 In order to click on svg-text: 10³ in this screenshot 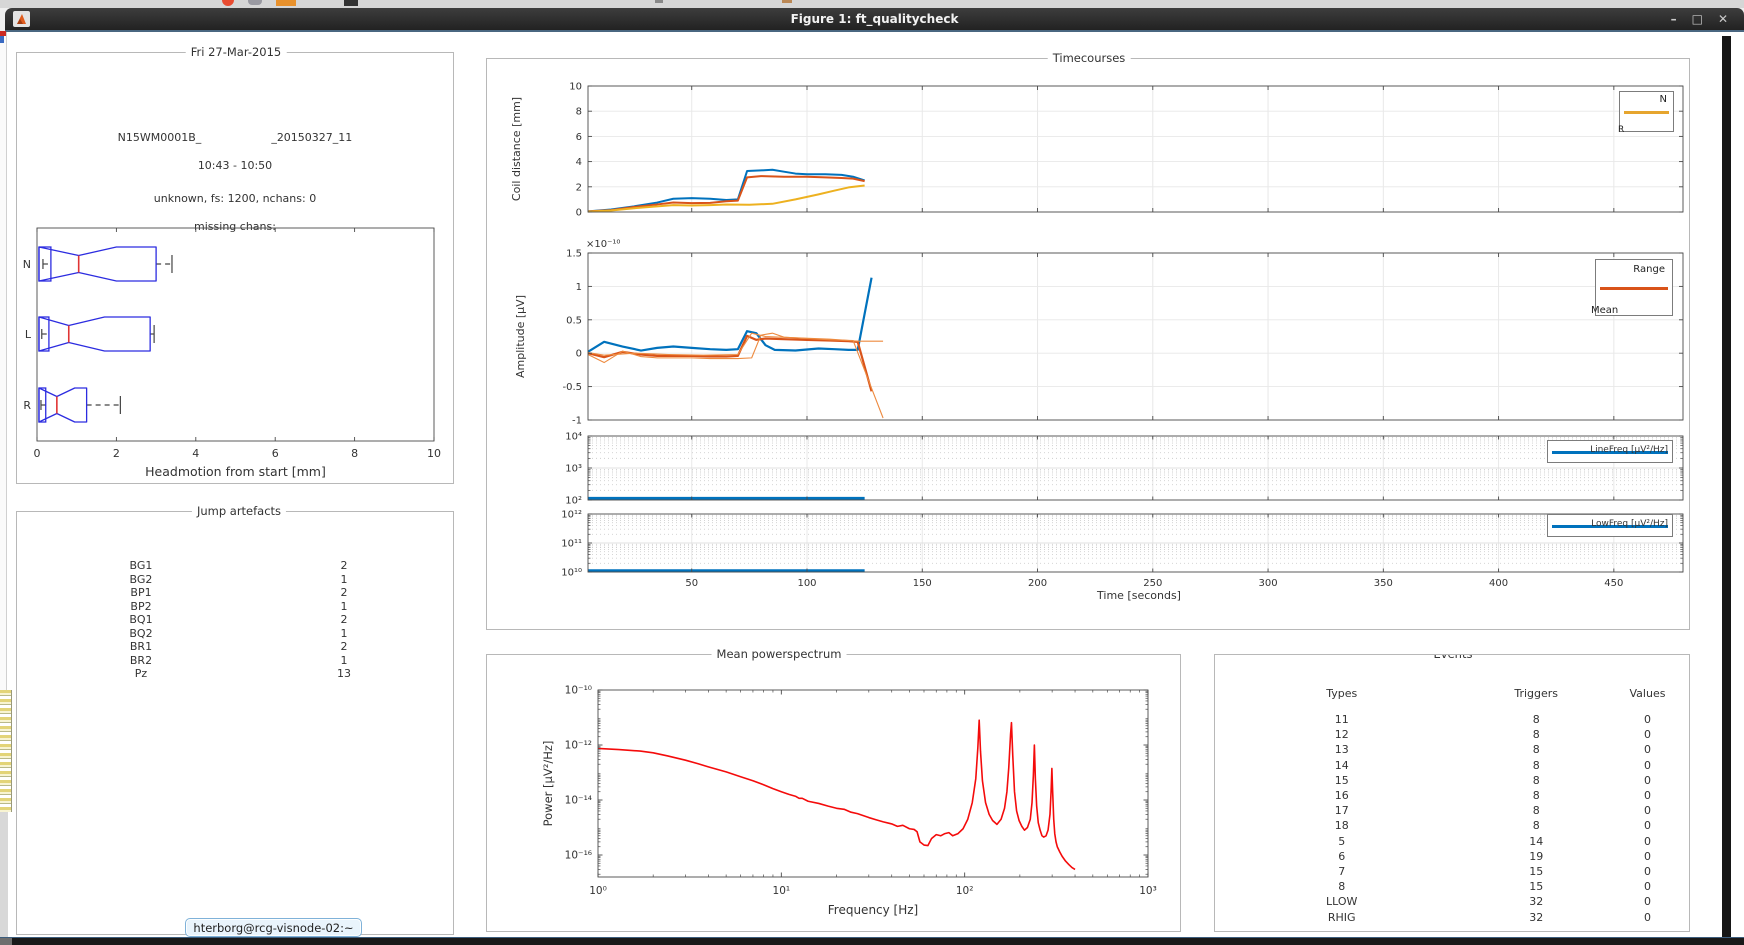, I will do `click(573, 469)`.